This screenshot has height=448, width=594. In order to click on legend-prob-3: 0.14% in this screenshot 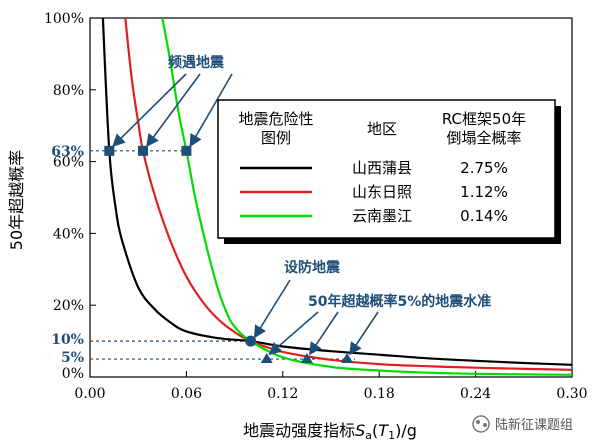, I will do `click(484, 216)`.